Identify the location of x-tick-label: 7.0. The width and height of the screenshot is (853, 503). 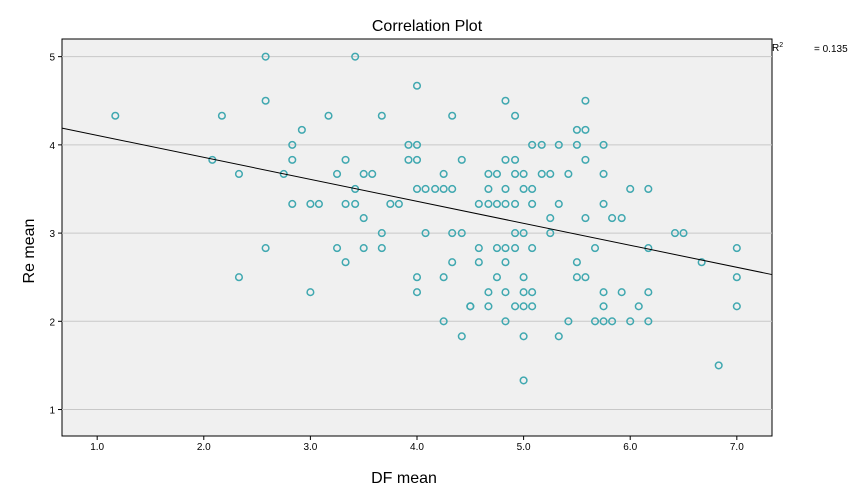
(737, 447).